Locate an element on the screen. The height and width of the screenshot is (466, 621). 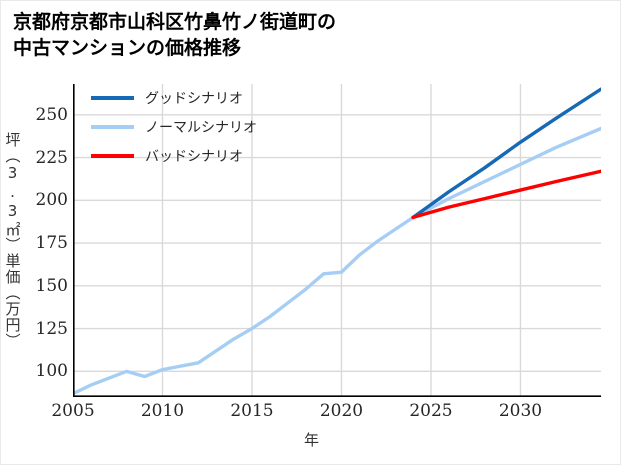
y-tick-label: 250 is located at coordinates (51, 114).